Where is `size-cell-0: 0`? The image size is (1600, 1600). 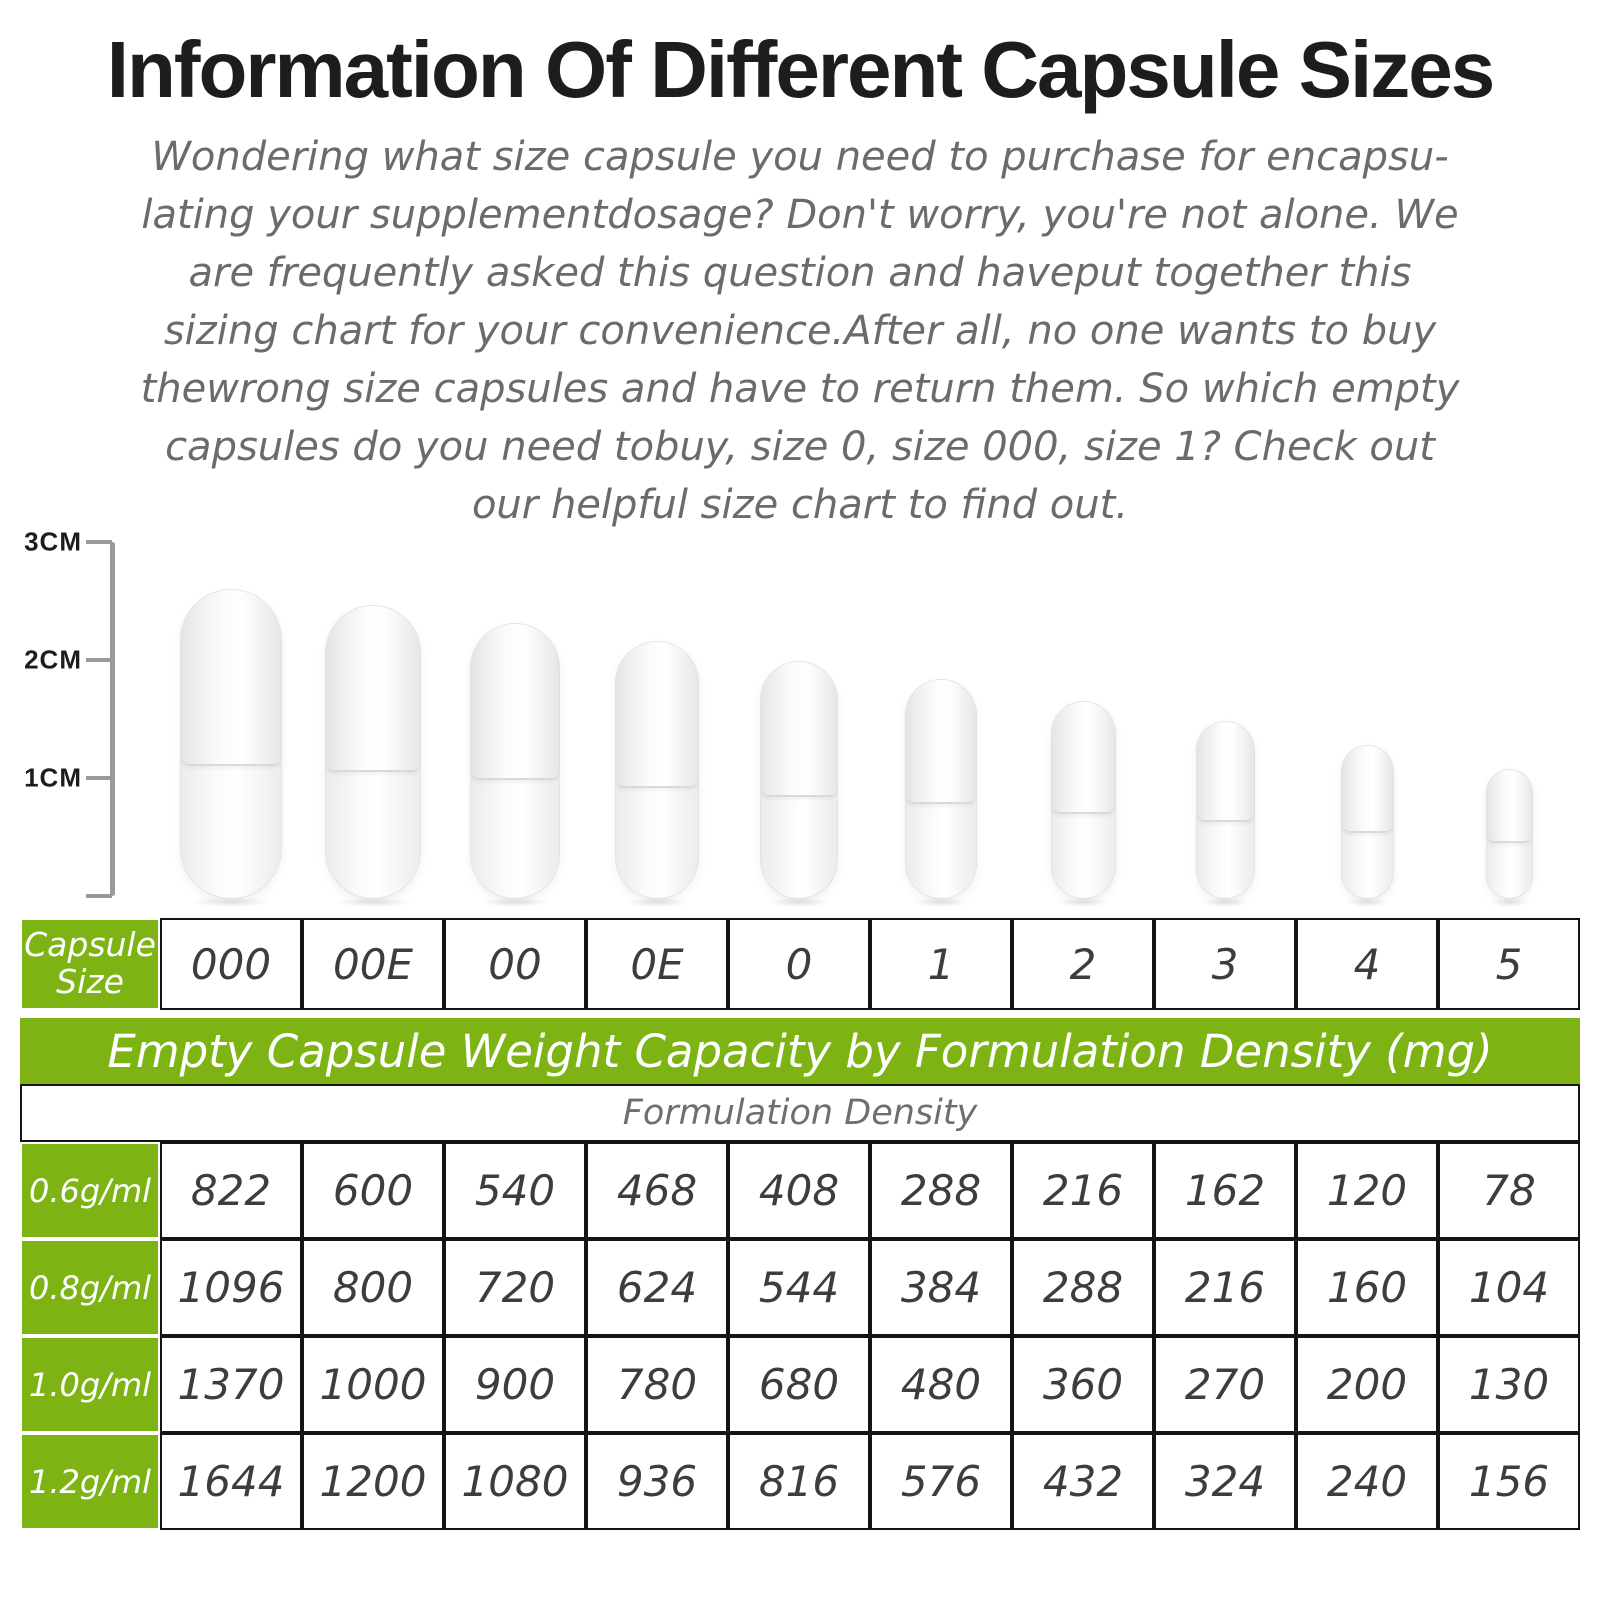 size-cell-0: 0 is located at coordinates (799, 964).